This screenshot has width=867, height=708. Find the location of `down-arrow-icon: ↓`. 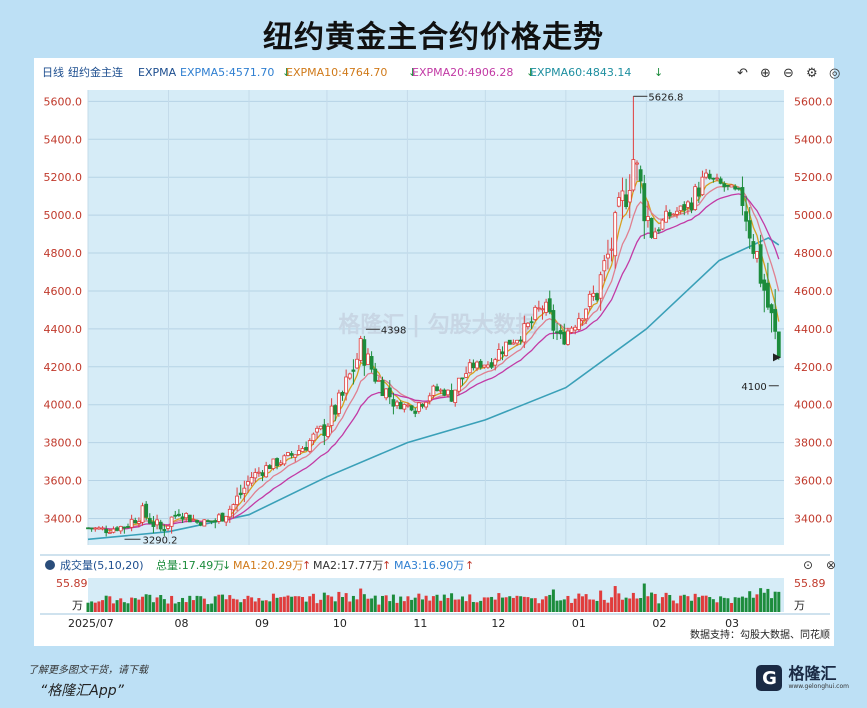

down-arrow-icon: ↓ is located at coordinates (226, 565).